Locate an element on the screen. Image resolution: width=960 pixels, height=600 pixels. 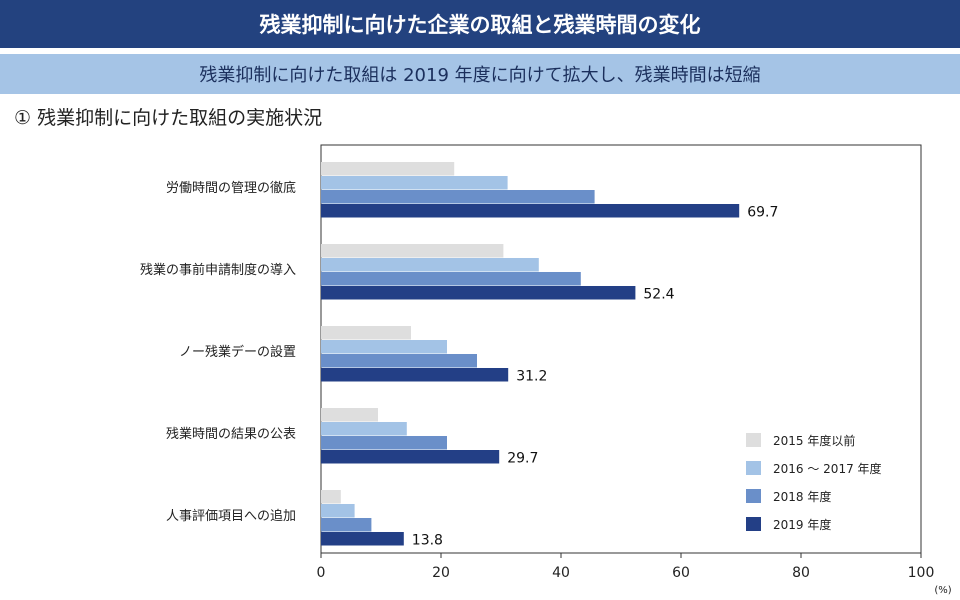
x-tick-label: 80 is located at coordinates (801, 573).